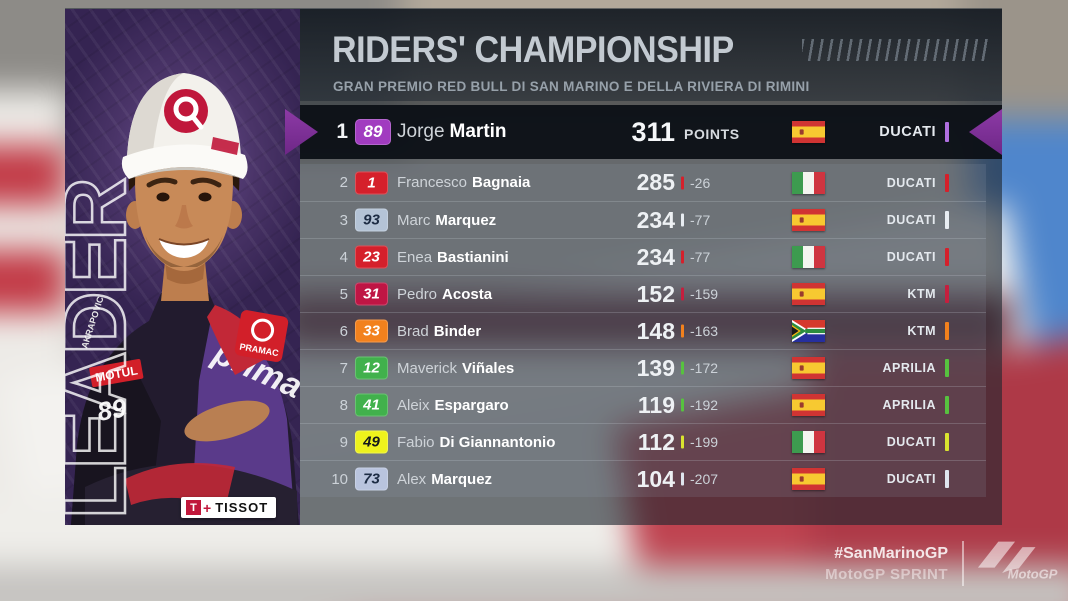 This screenshot has height=601, width=1068. What do you see at coordinates (464, 182) in the screenshot?
I see `rider-name: Francesco Bagnaia` at bounding box center [464, 182].